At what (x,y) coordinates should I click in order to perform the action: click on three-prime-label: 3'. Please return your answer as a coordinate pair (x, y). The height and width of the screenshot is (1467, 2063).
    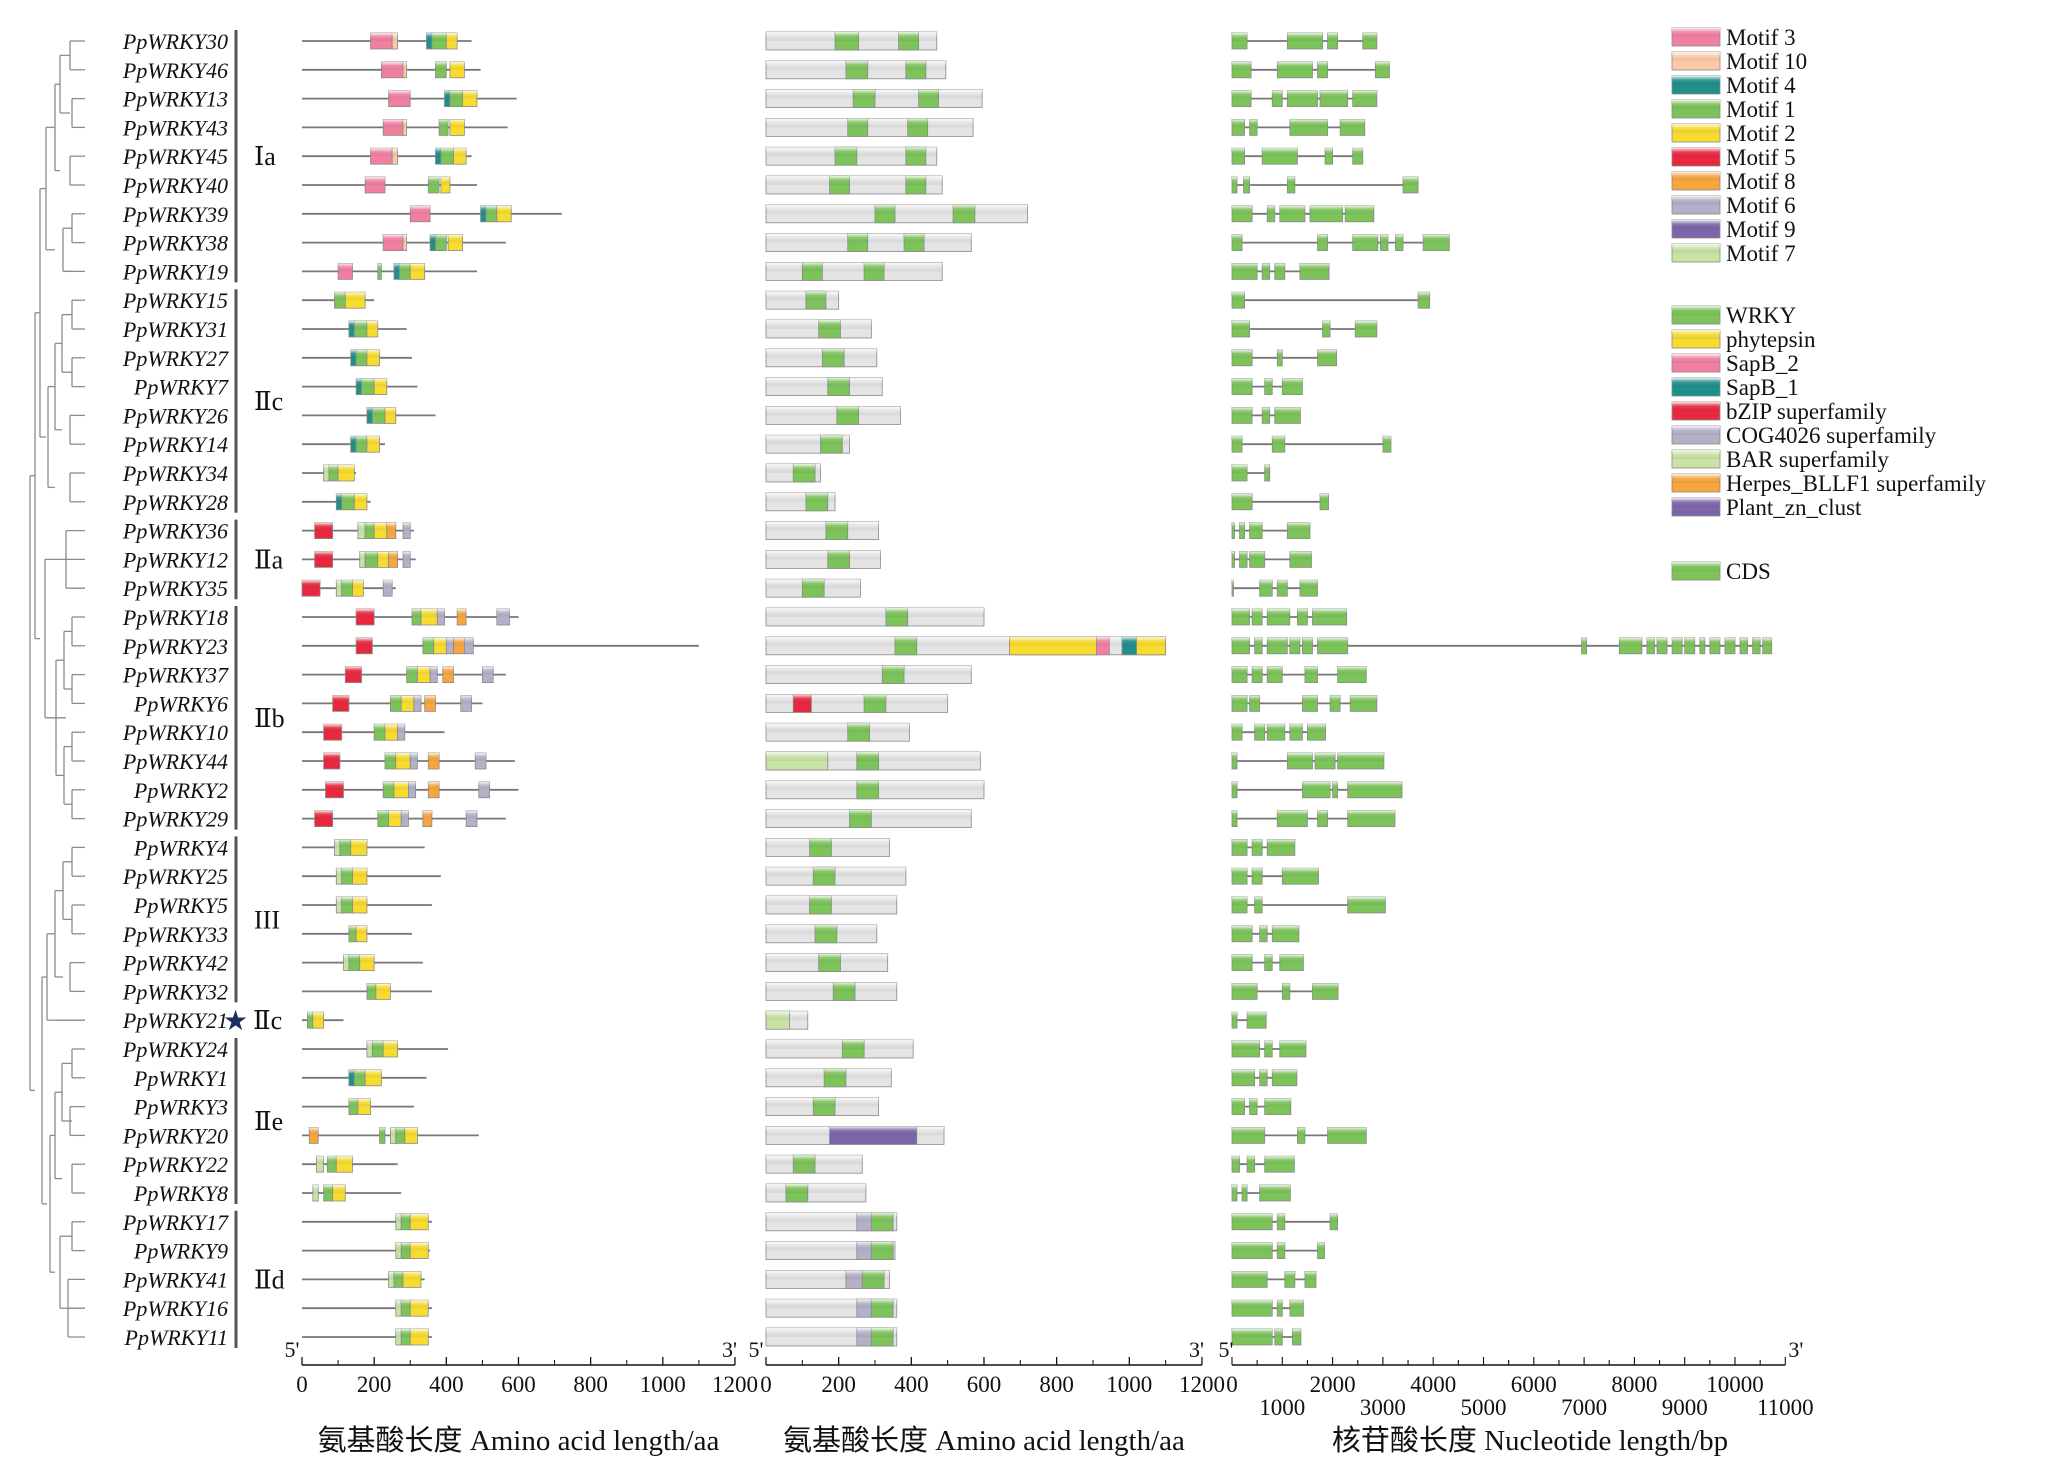
    Looking at the image, I should click on (1196, 1349).